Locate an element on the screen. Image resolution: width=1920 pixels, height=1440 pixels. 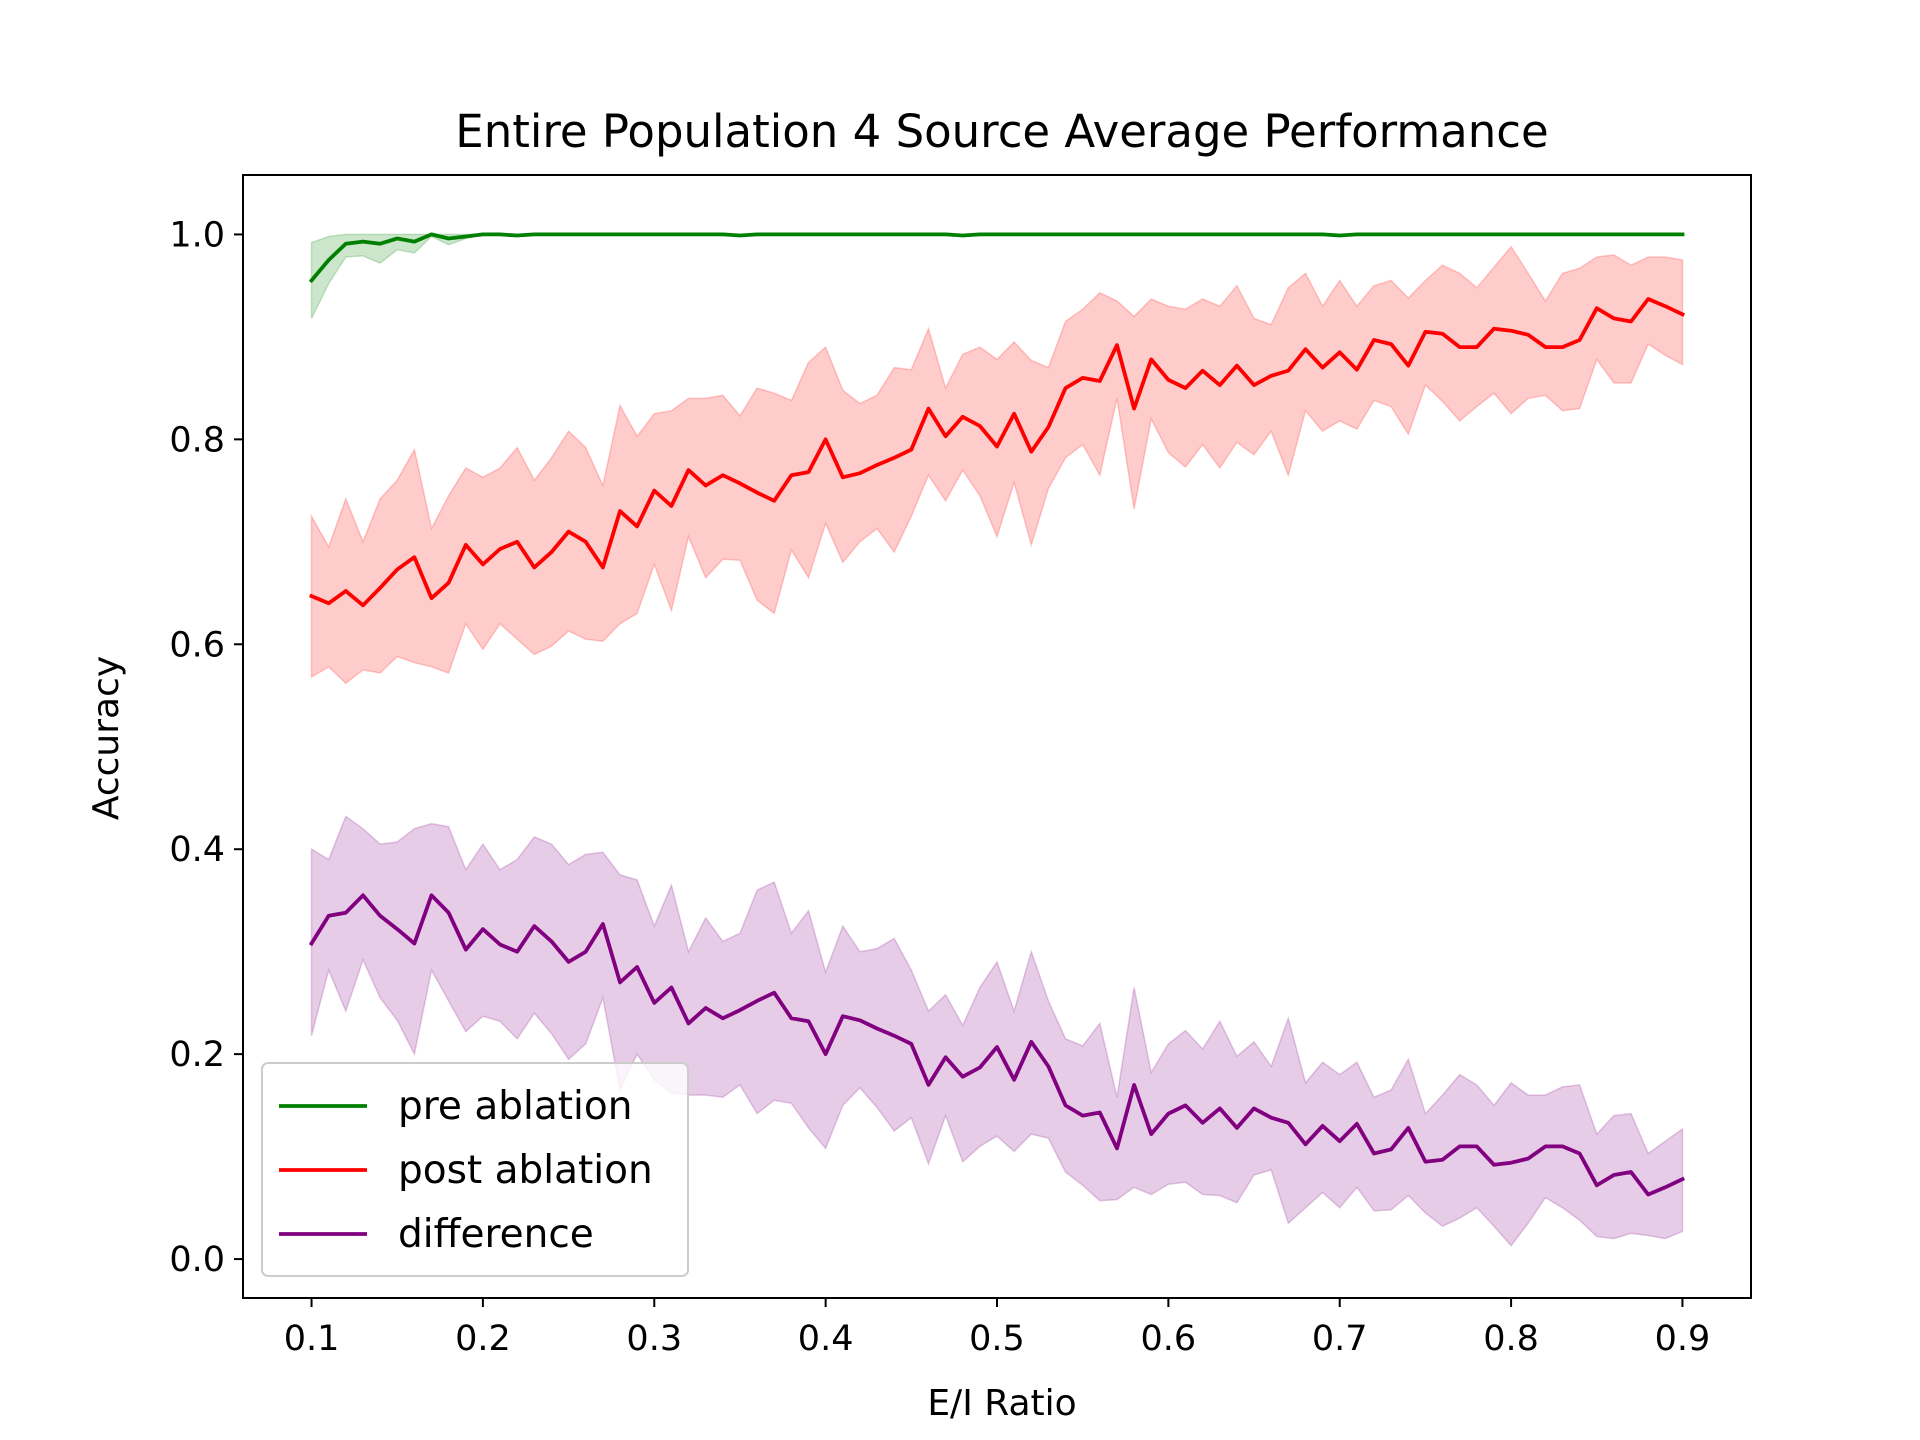
y-tick-label: 0.0 is located at coordinates (197, 1260).